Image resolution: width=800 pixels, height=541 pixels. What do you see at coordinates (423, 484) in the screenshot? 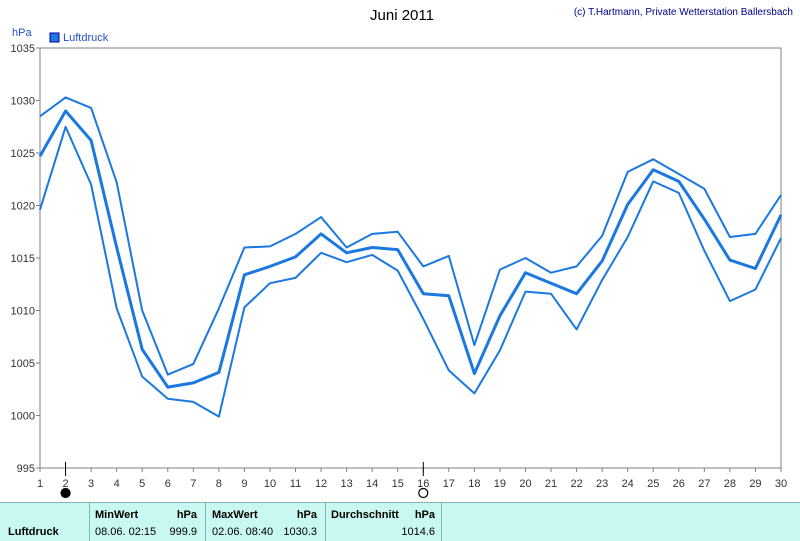
I see `x-tick-label: 16` at bounding box center [423, 484].